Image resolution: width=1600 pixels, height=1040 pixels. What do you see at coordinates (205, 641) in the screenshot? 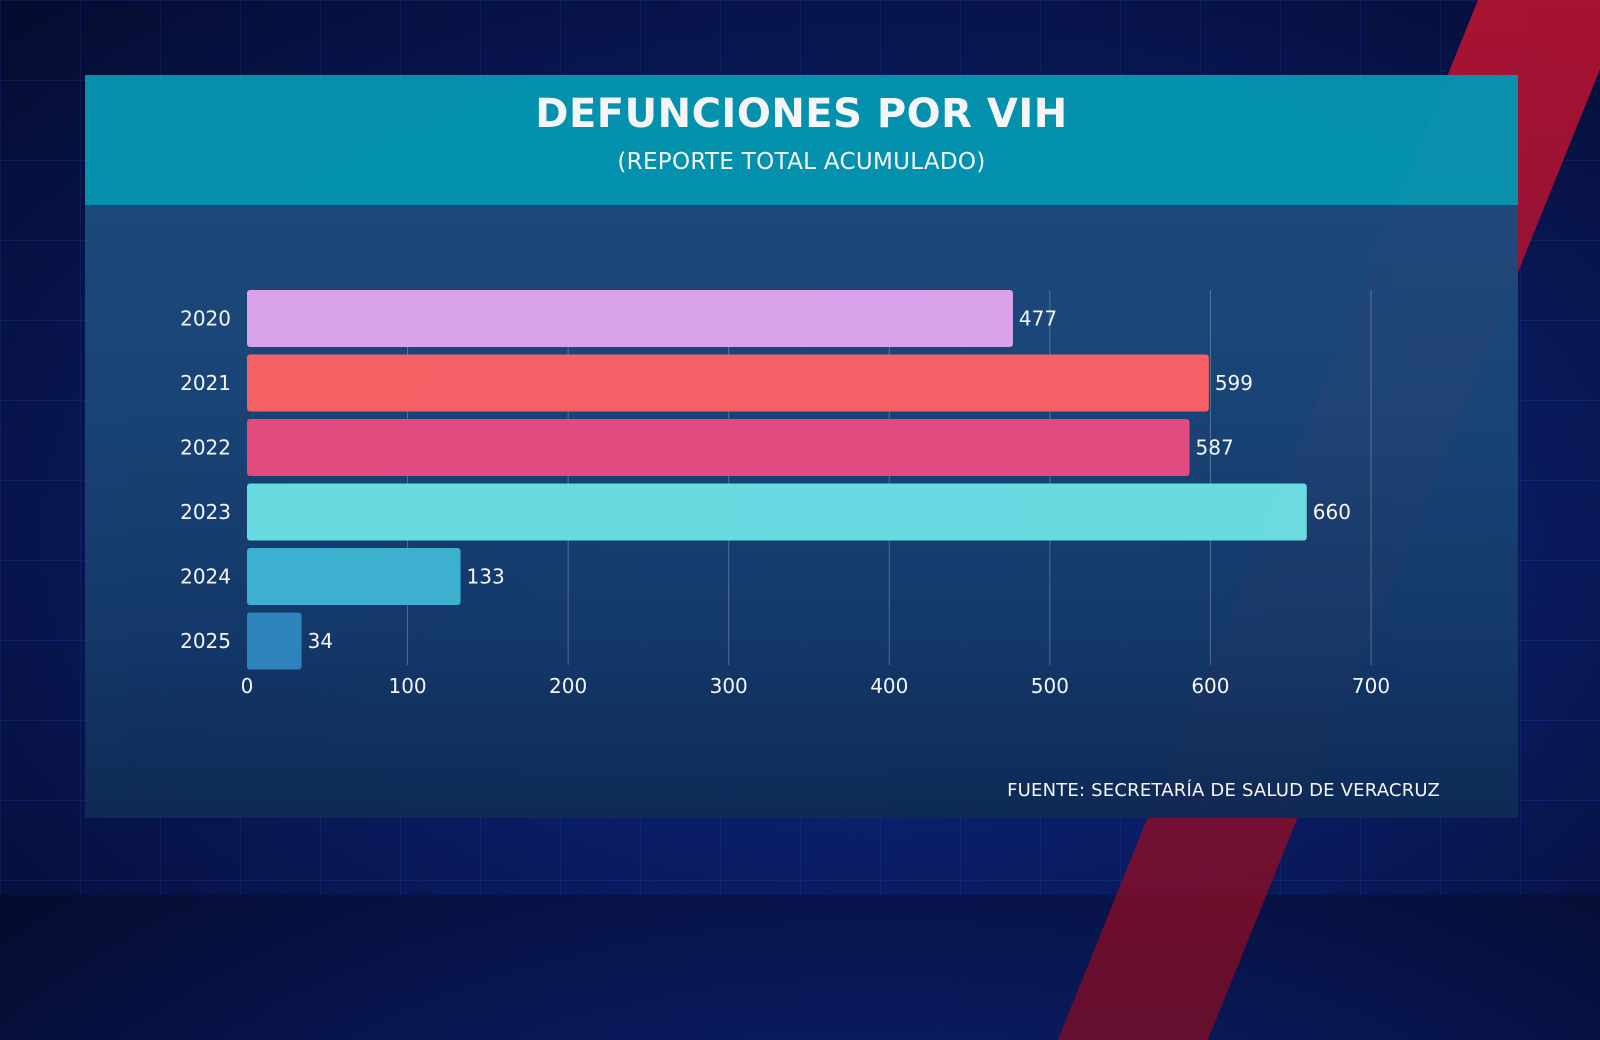
I see `y-tick-label: 2025` at bounding box center [205, 641].